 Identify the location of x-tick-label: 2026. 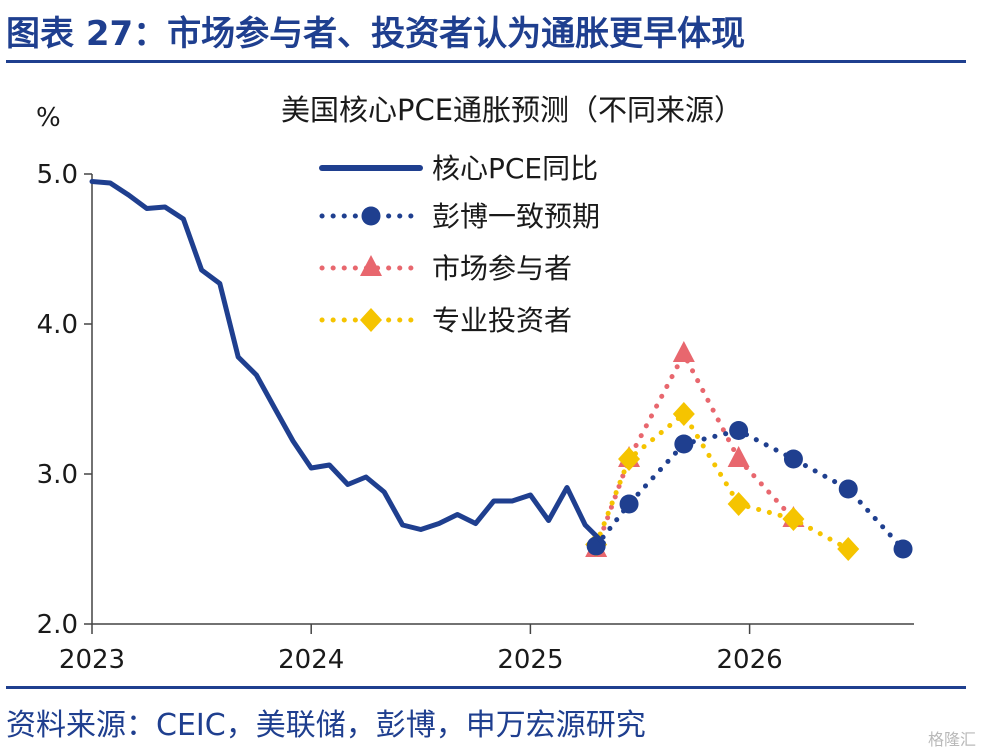
(750, 660).